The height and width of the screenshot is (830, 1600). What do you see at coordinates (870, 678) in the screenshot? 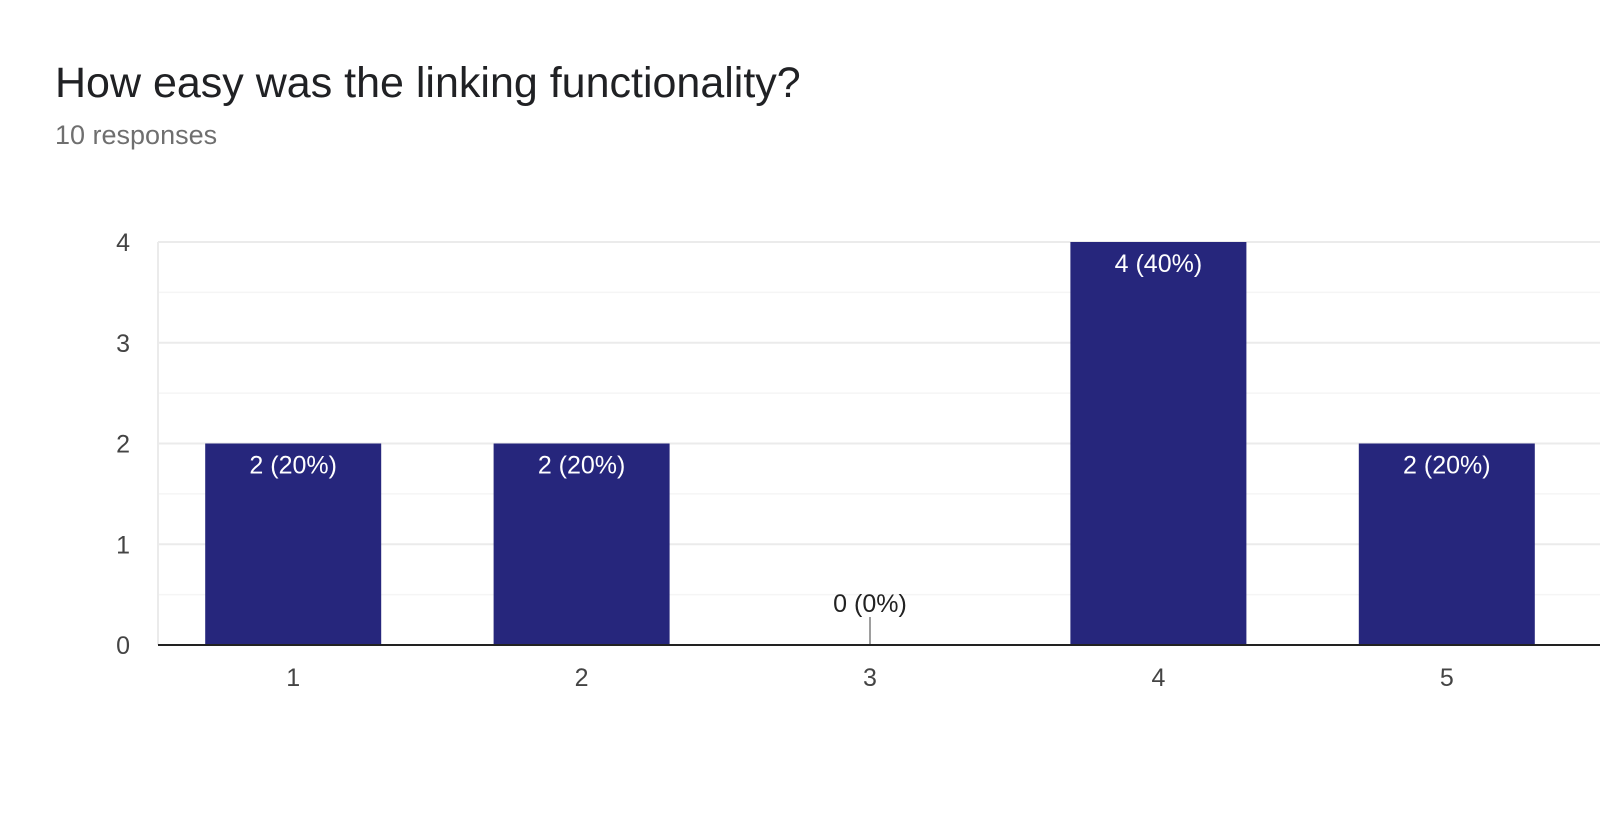
I see `x-tick-label: 3` at bounding box center [870, 678].